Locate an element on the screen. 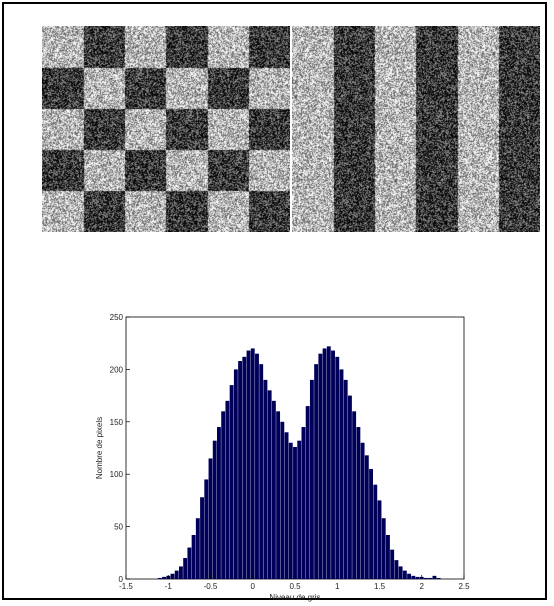 The height and width of the screenshot is (606, 554). x-tick-label: -1.5 is located at coordinates (126, 586).